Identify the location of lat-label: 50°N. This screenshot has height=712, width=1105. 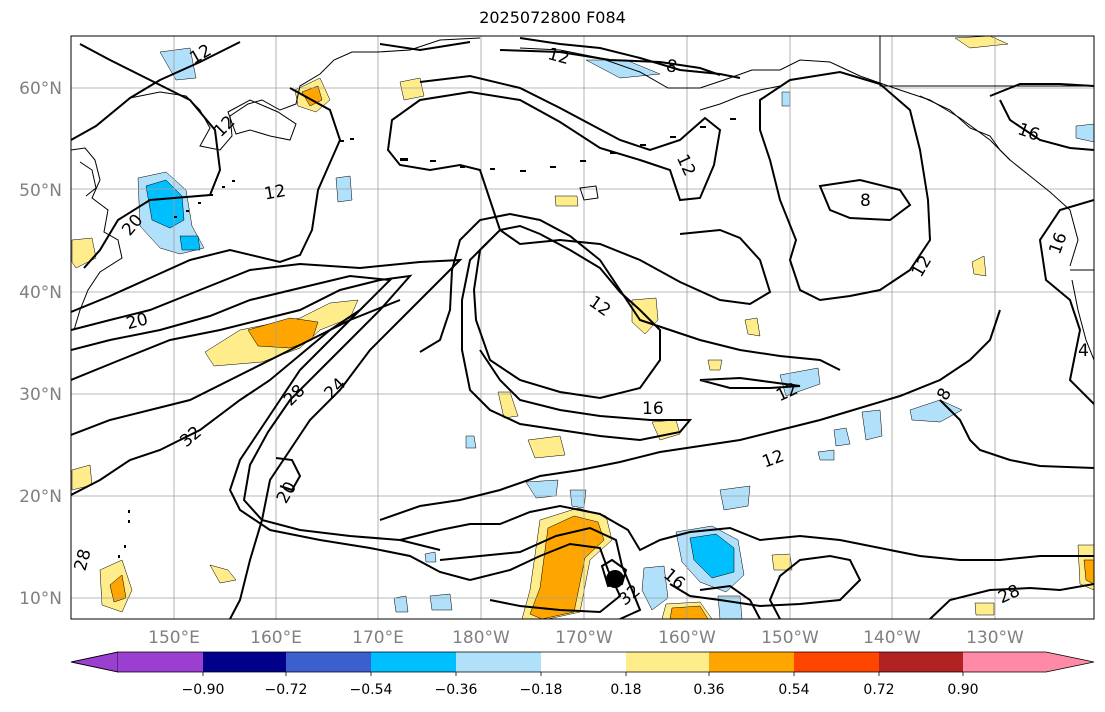
(40, 191).